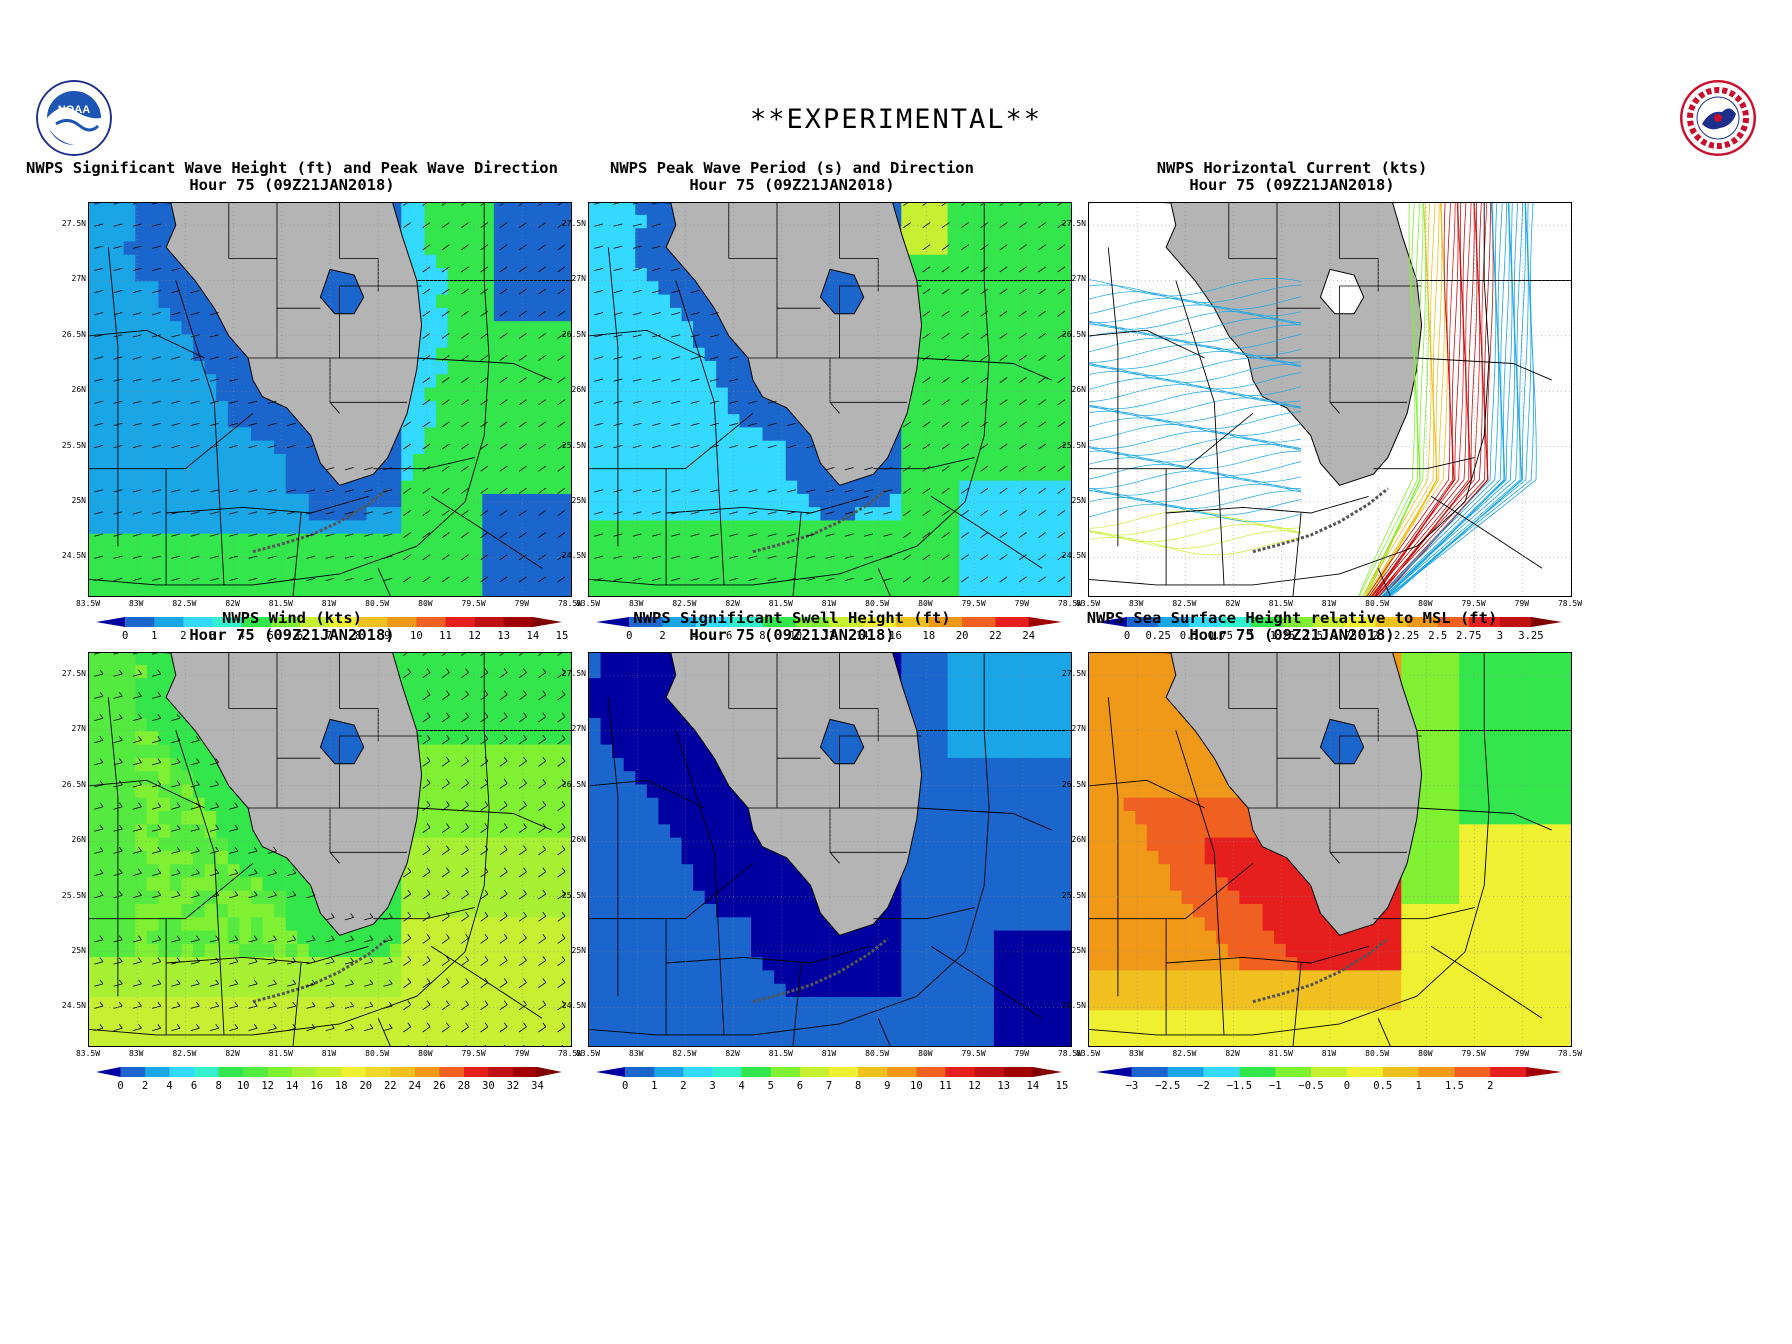 The height and width of the screenshot is (1344, 1792). What do you see at coordinates (1136, 1053) in the screenshot?
I see `lon-tick-label: 83W` at bounding box center [1136, 1053].